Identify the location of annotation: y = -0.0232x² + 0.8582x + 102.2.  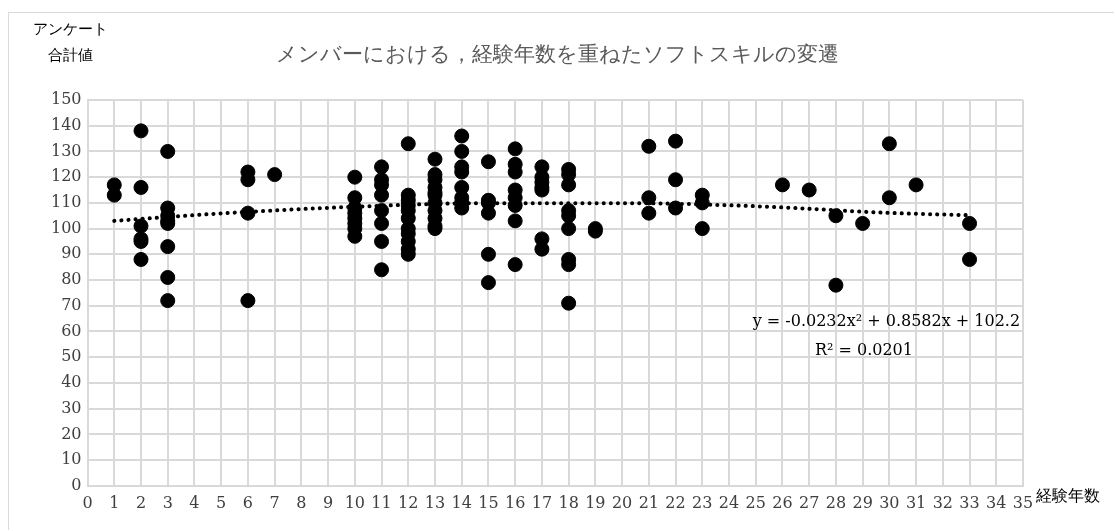
(886, 320).